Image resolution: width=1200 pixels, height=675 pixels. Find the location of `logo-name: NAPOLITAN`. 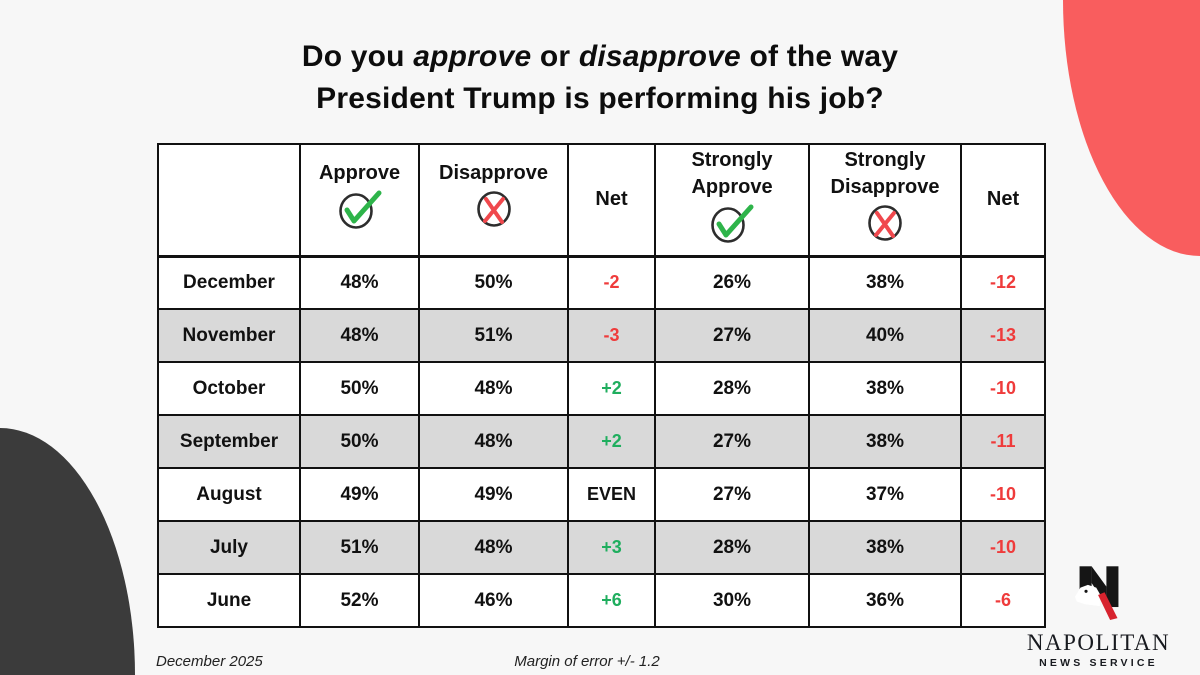

logo-name: NAPOLITAN is located at coordinates (1098, 642).